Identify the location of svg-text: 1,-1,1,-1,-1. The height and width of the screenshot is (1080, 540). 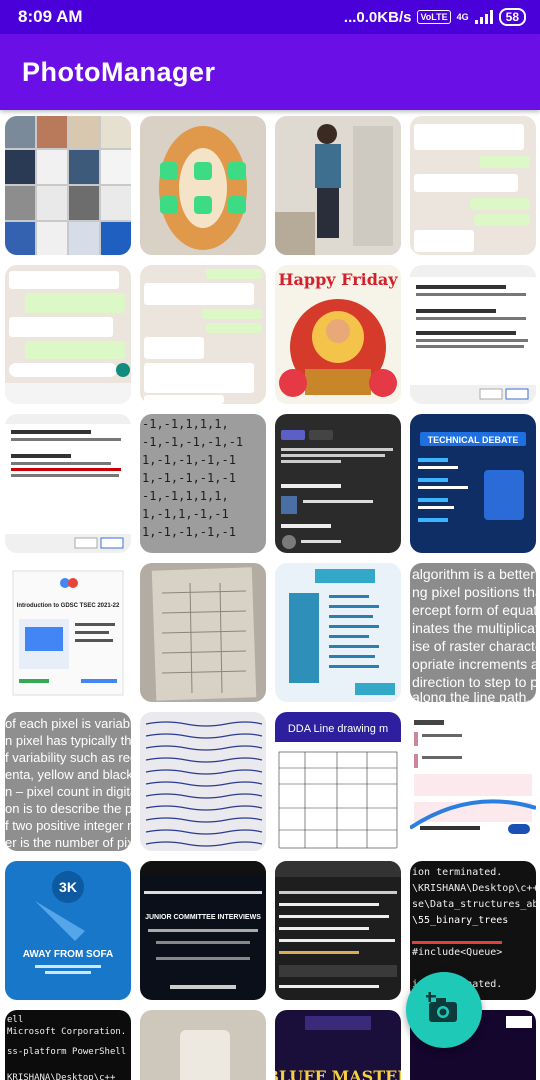
(185, 514).